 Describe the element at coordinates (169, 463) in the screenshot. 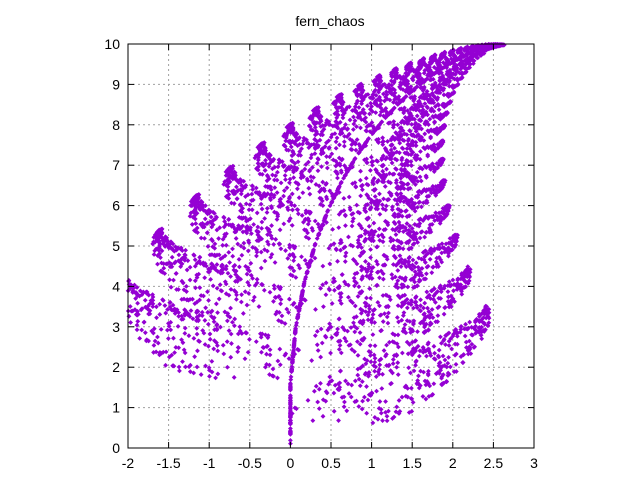

I see `x-tick-label: -1.5` at that location.